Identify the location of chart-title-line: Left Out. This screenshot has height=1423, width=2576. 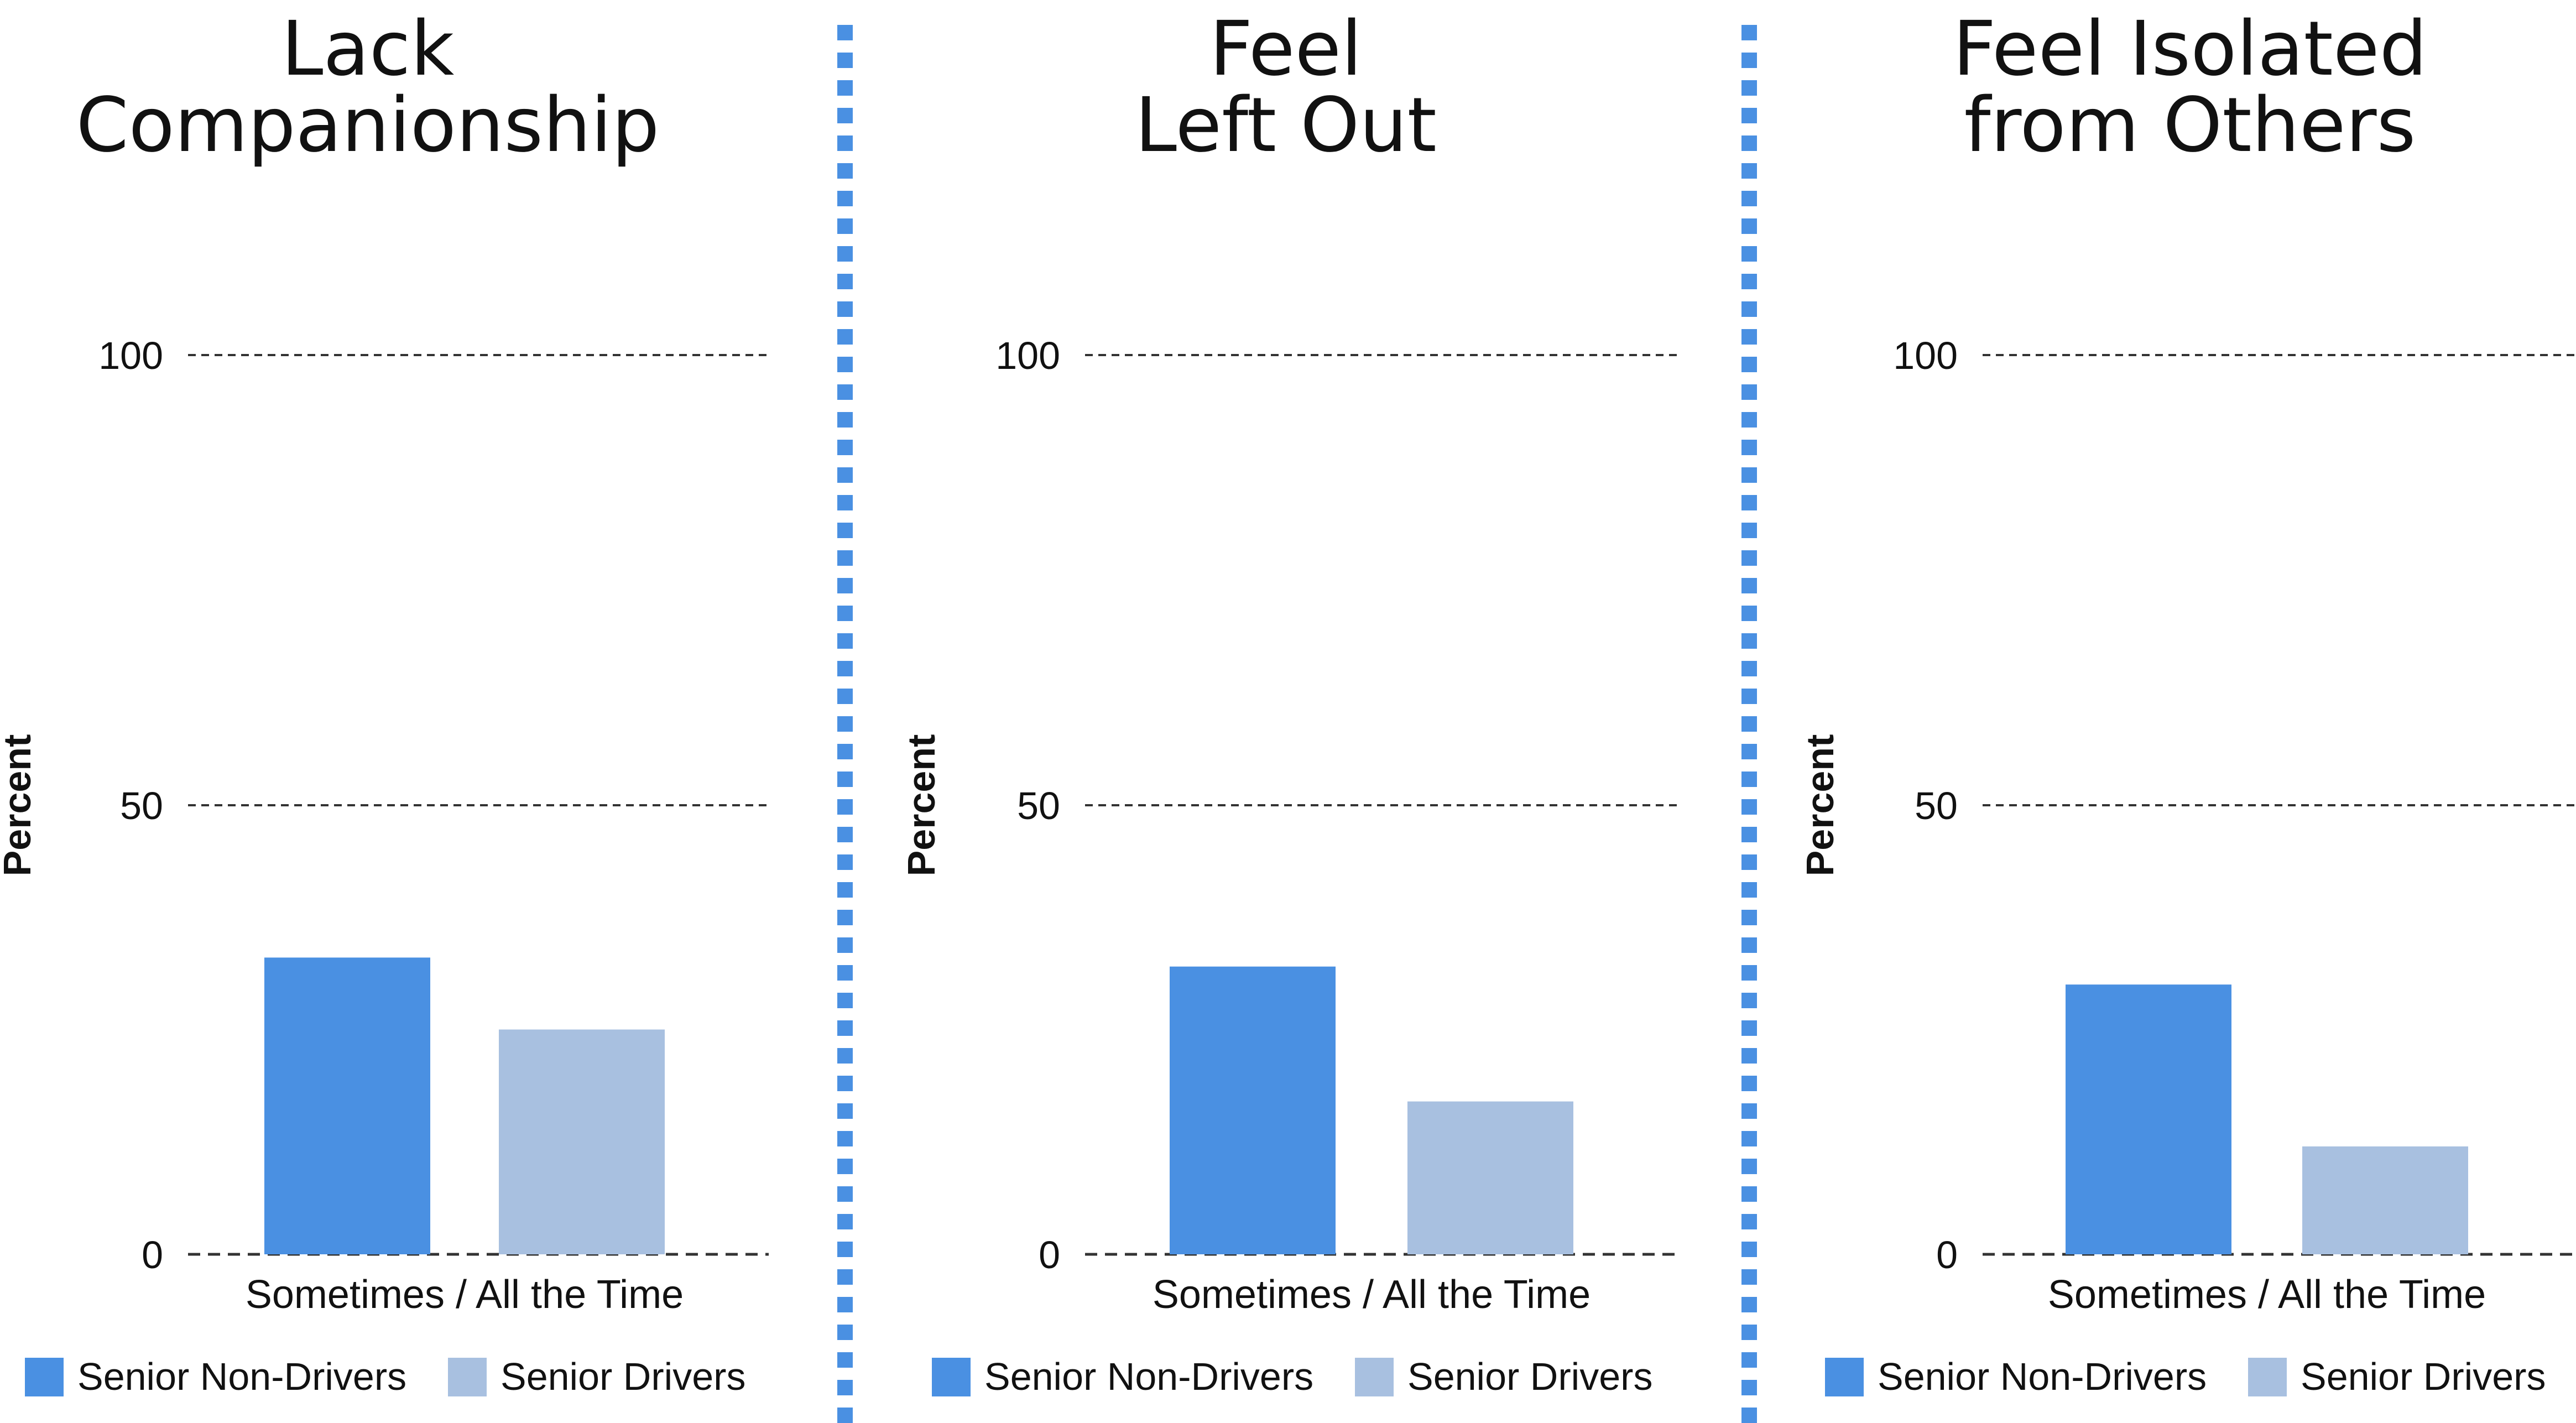
(1286, 125).